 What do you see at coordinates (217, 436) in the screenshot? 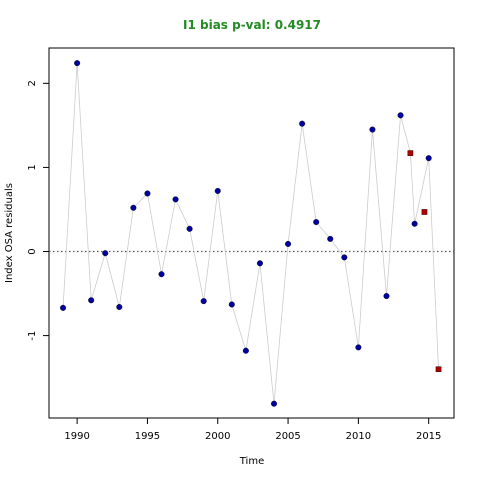
I see `x-tick-label: 2000` at bounding box center [217, 436].